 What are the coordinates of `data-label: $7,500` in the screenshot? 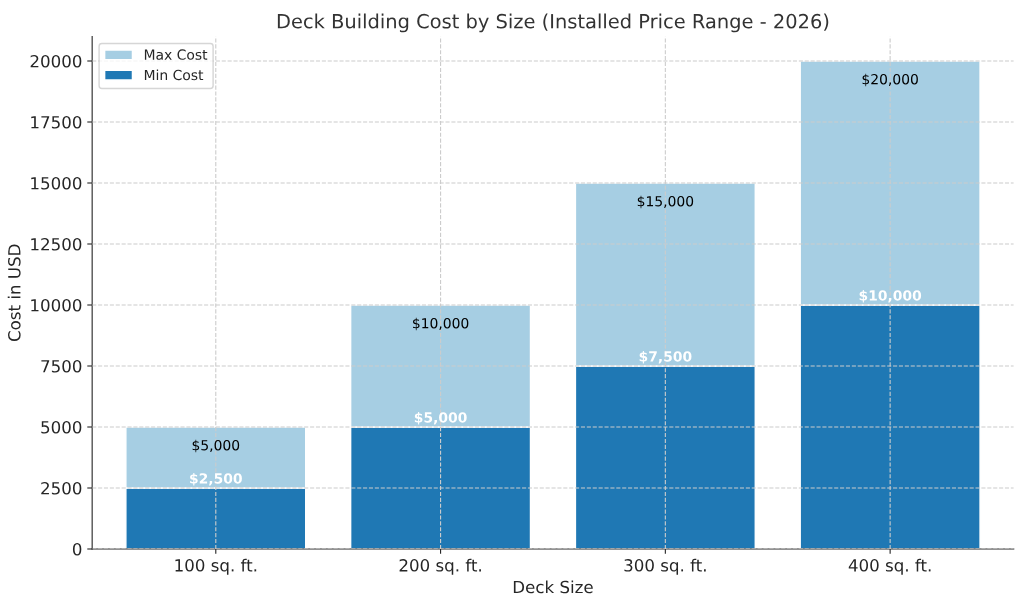 It's located at (665, 357).